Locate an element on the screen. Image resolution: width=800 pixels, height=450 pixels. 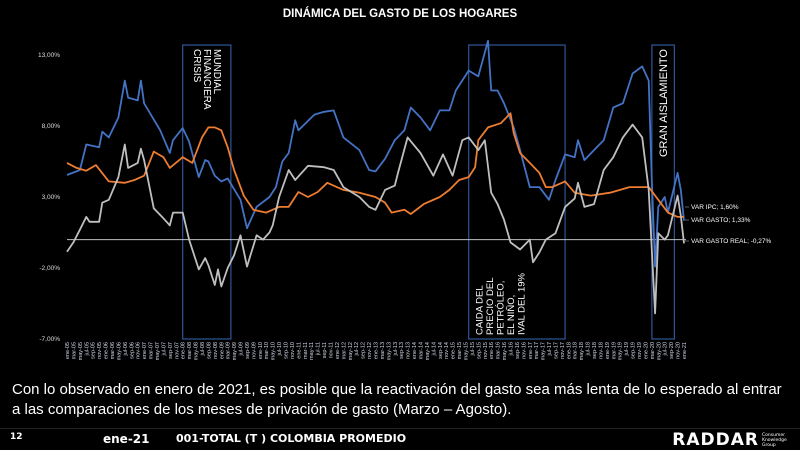
x-tick-label: sep-13 is located at coordinates (402, 350).